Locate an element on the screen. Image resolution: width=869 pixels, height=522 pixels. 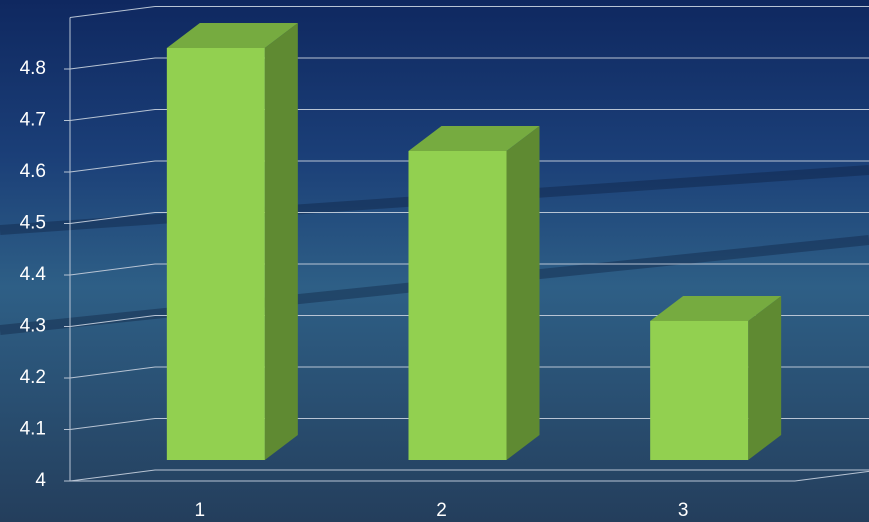
y-tick-label: 4.3 is located at coordinates (33, 326).